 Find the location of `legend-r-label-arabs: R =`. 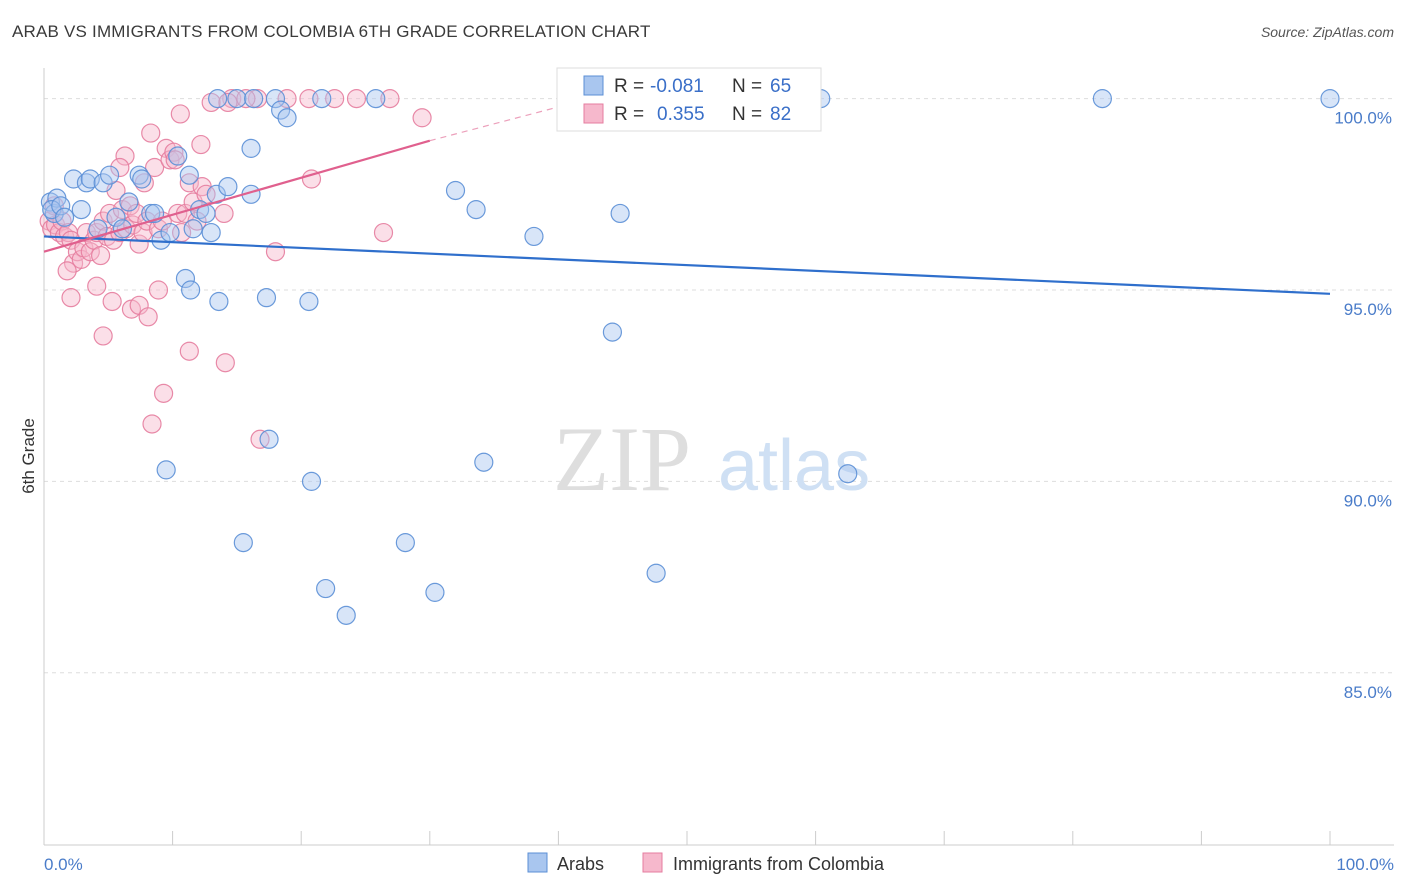

legend-r-label-arabs: R = is located at coordinates (629, 86).